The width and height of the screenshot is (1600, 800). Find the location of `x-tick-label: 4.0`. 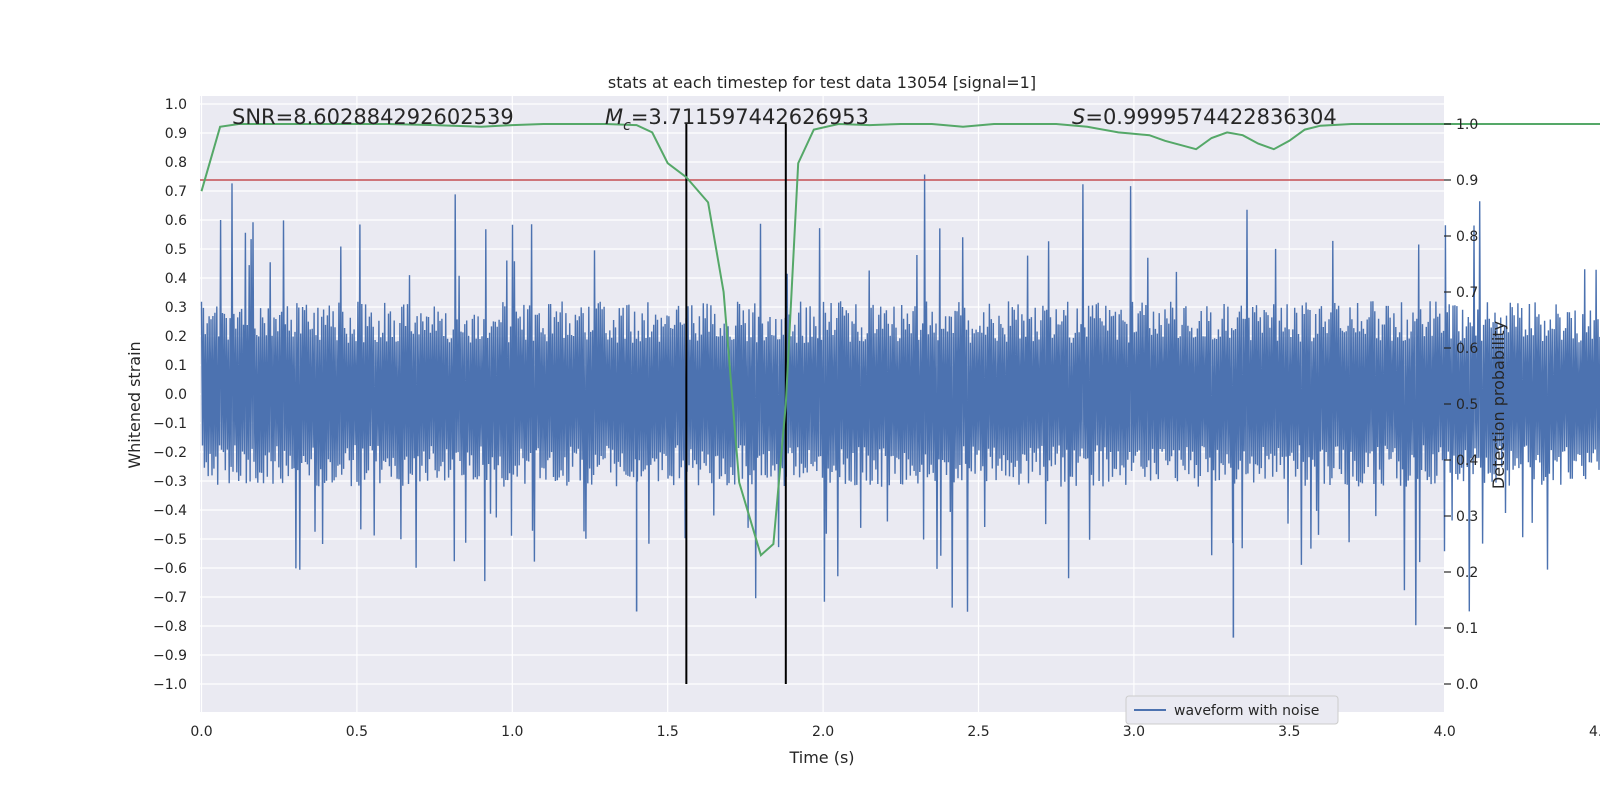

x-tick-label: 4.0 is located at coordinates (1445, 732).